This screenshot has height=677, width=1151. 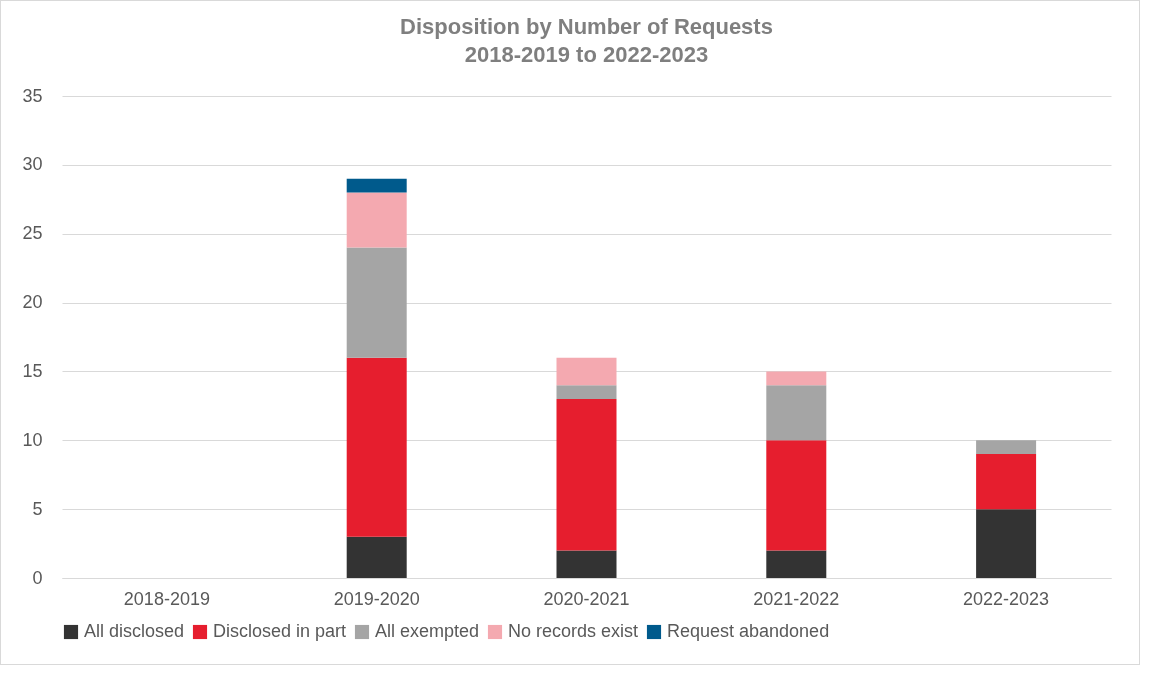 What do you see at coordinates (32, 302) in the screenshot?
I see `y-tick-label: 20` at bounding box center [32, 302].